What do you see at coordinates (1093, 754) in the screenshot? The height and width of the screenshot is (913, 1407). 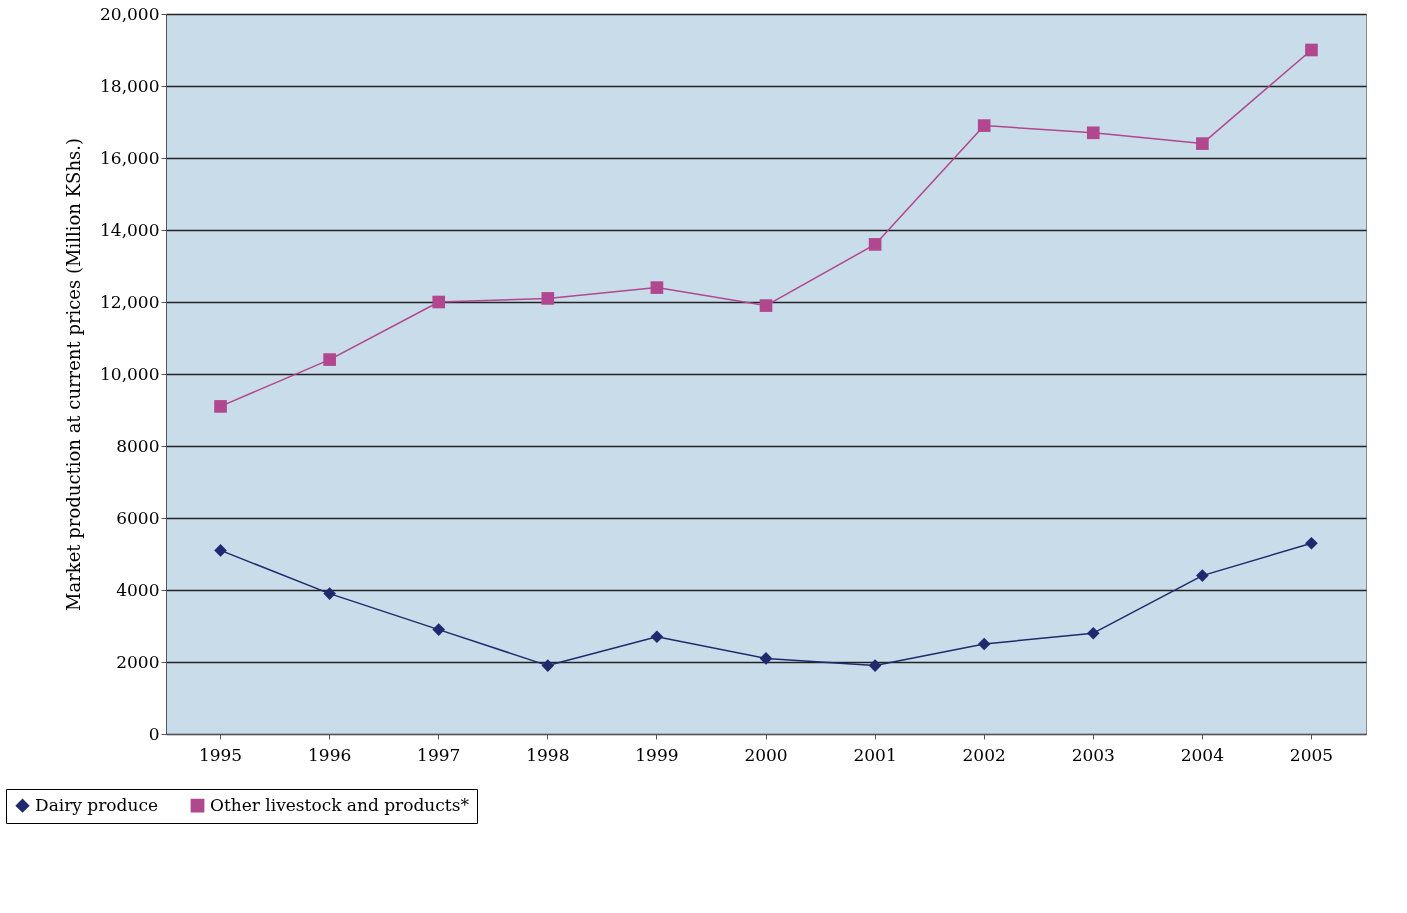 I see `x-tick-label: 2003` at bounding box center [1093, 754].